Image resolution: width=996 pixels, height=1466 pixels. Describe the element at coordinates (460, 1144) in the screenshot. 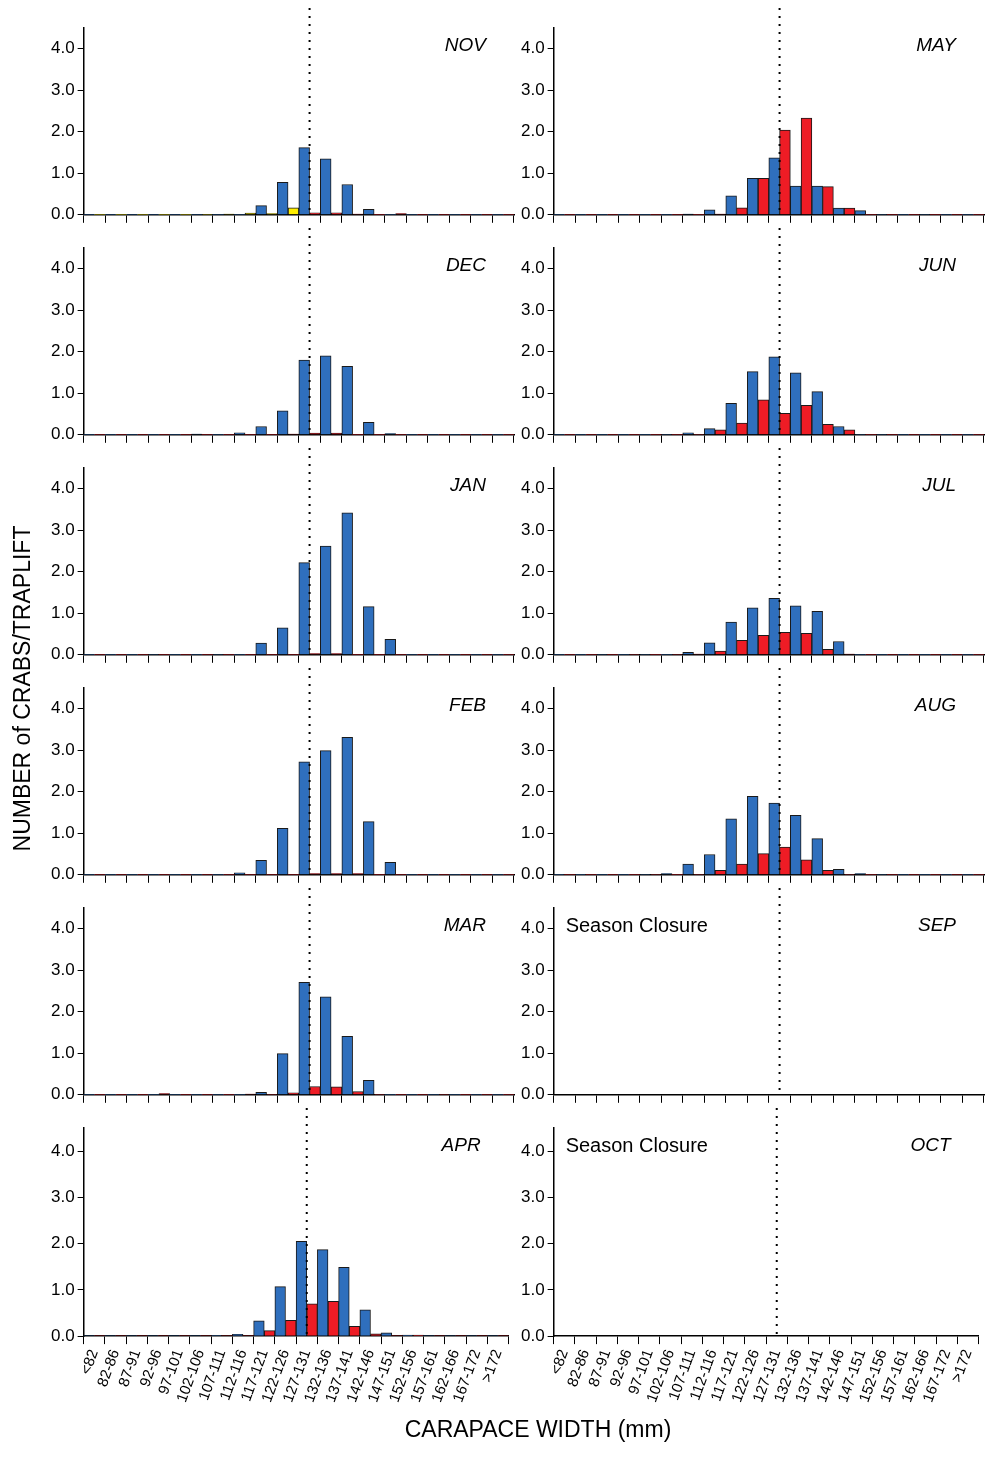

I see `chart-title: APR` at that location.